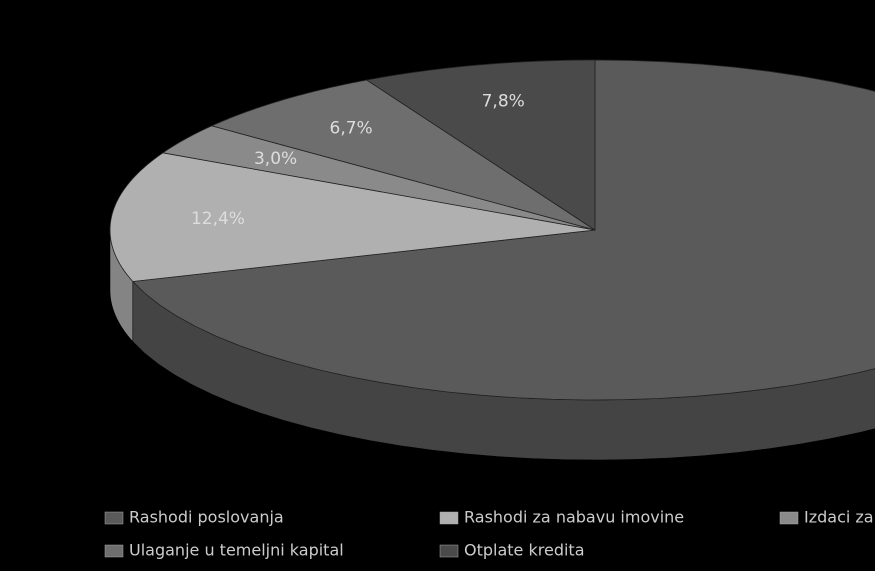 The width and height of the screenshot is (875, 571). What do you see at coordinates (236, 550) in the screenshot?
I see `legend-label: Ulaganje u temeljni kapital` at bounding box center [236, 550].